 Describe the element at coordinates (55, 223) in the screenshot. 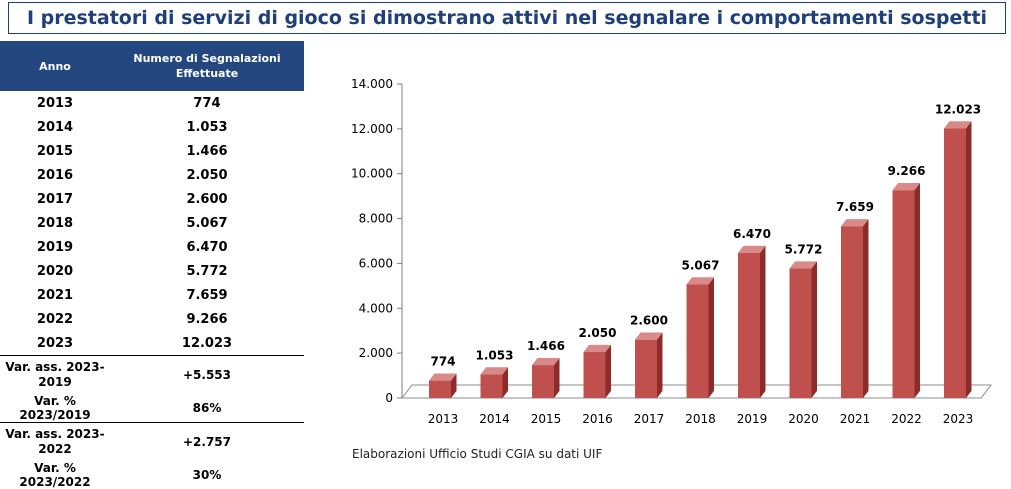

I see `year-cell: 2018` at that location.